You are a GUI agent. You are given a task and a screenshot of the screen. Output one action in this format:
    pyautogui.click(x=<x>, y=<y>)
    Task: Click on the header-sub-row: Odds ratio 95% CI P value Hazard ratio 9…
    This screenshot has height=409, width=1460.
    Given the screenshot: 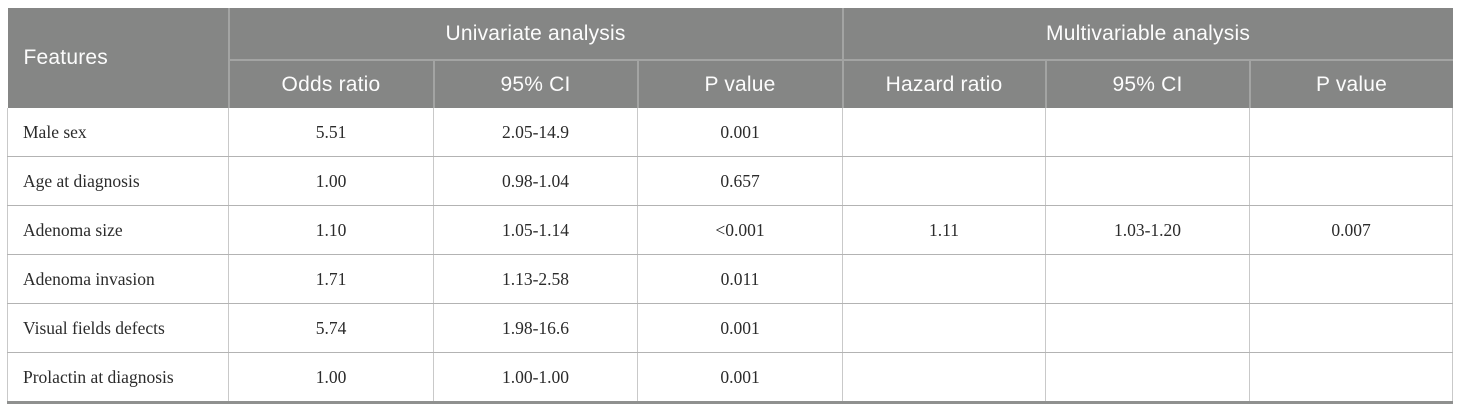 What is the action you would take?
    pyautogui.click(x=730, y=84)
    